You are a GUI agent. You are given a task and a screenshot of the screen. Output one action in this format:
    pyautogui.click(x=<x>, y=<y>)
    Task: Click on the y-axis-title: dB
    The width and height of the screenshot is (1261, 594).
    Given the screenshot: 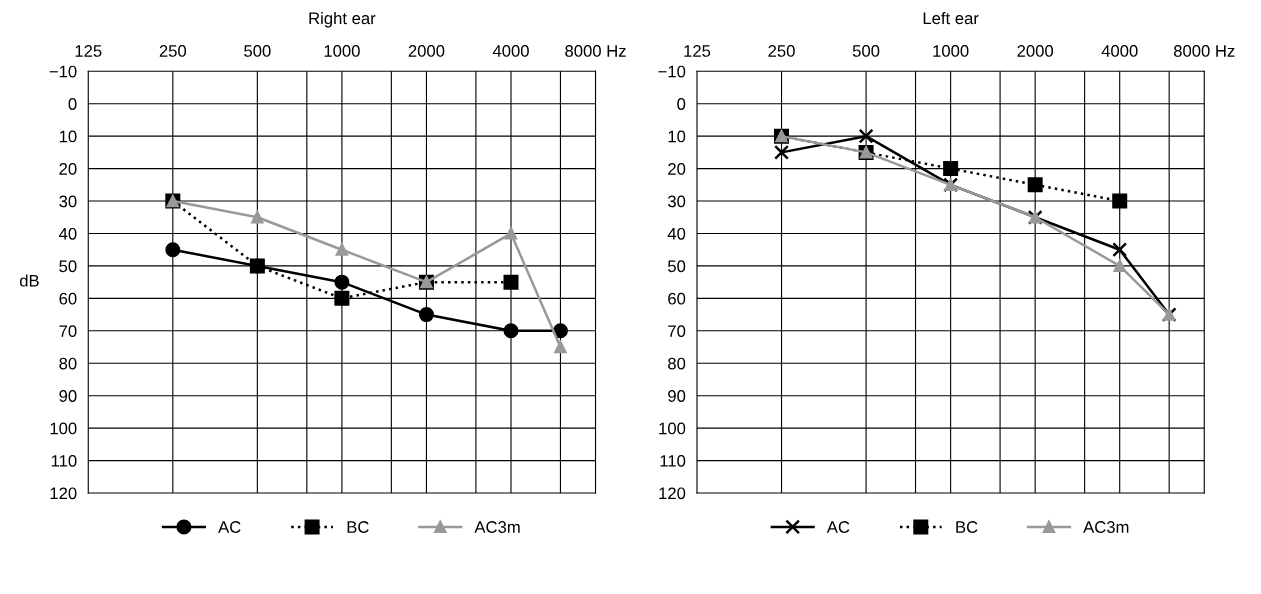 What is the action you would take?
    pyautogui.click(x=29, y=280)
    